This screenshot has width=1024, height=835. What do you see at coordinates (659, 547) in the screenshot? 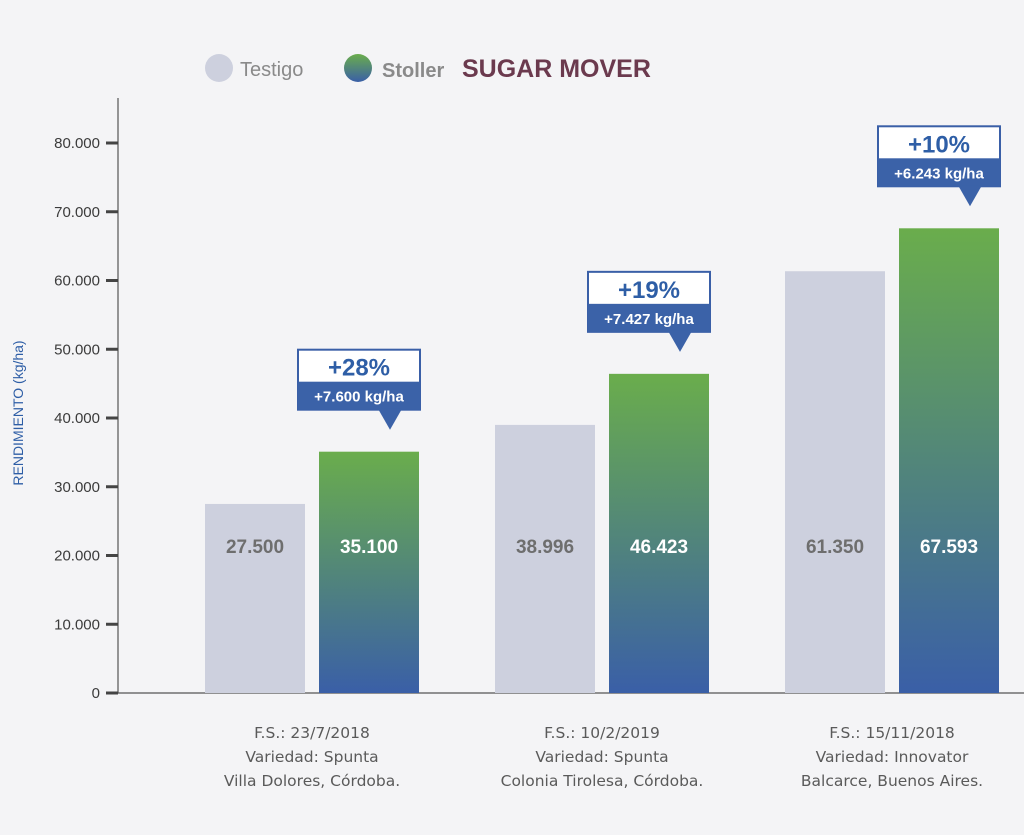
I see `bar-value-treatment: 46.423` at bounding box center [659, 547].